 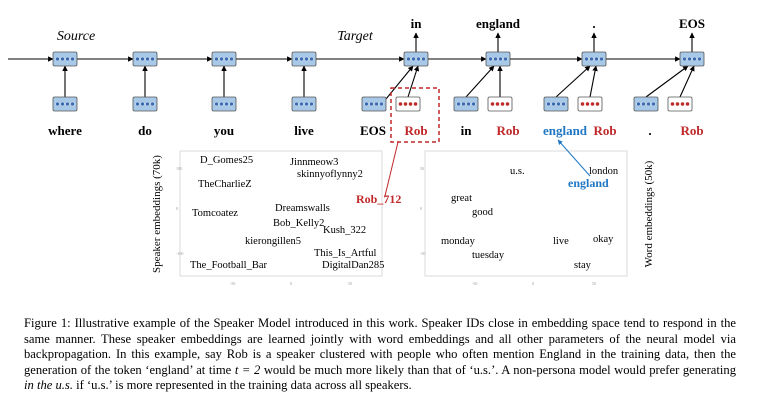 I want to click on england-pointer-arrow, so click(x=574, y=158).